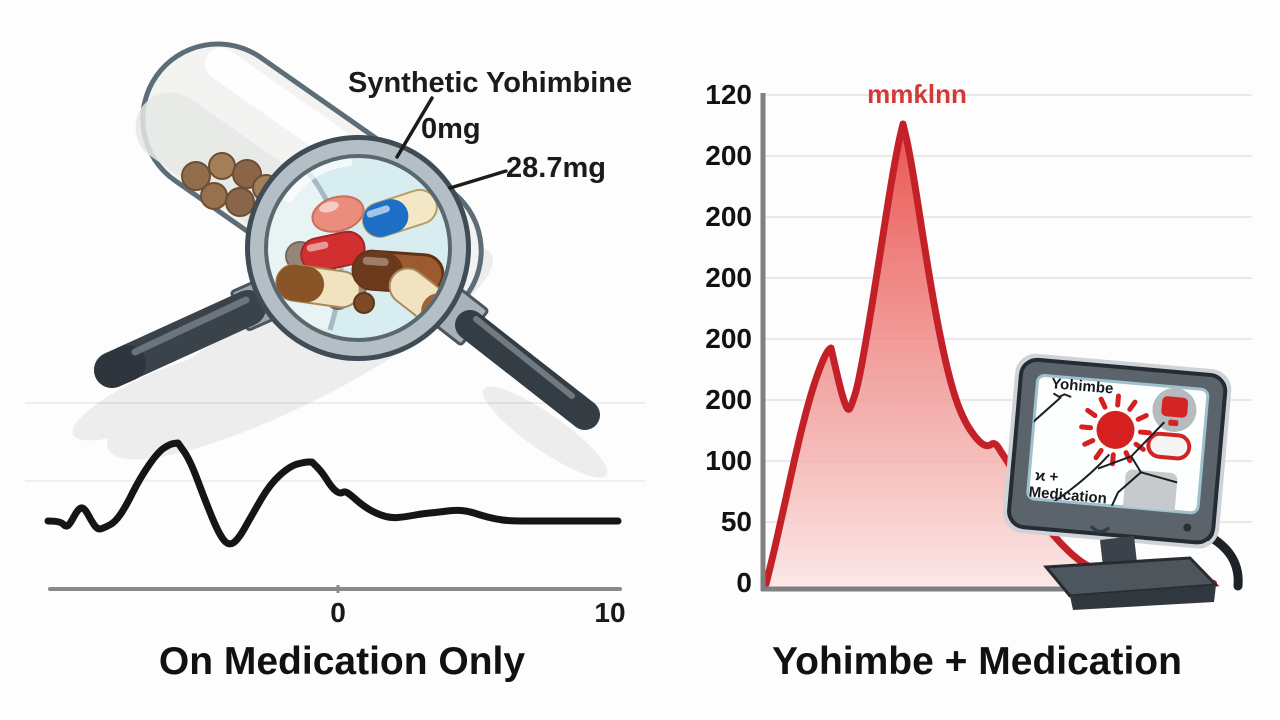 The height and width of the screenshot is (720, 1280). I want to click on magnifier-left-handle, so click(188, 332).